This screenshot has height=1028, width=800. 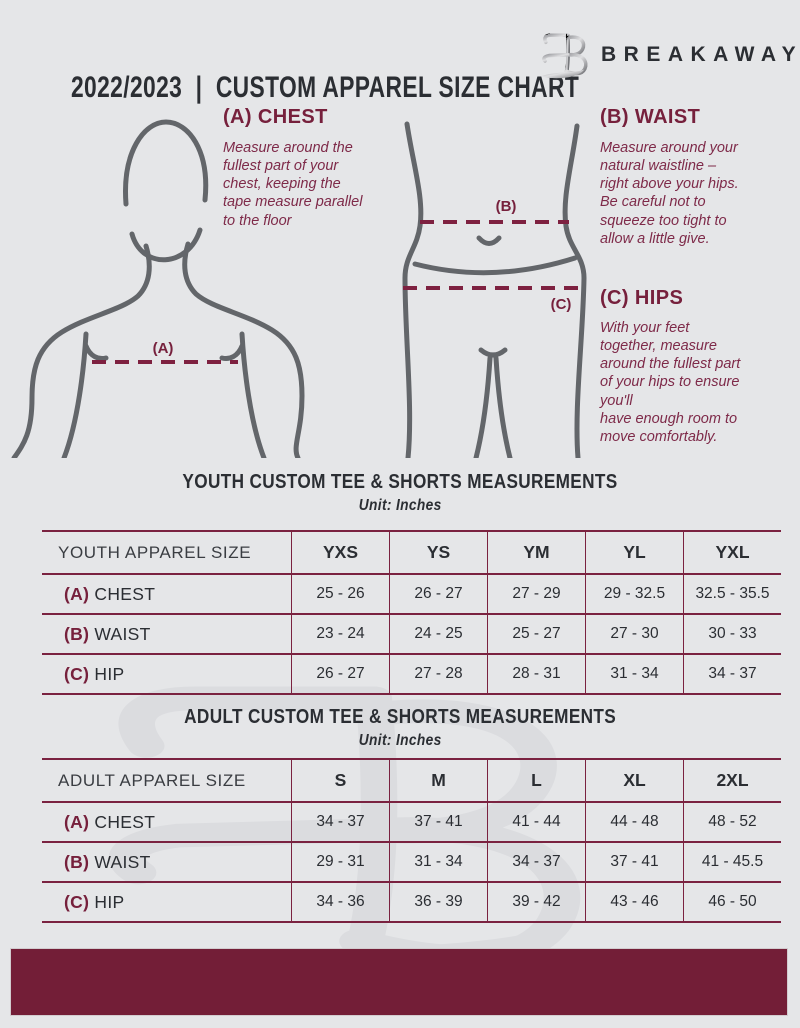 I want to click on youth-table-unit: Unit: Inches, so click(x=400, y=506).